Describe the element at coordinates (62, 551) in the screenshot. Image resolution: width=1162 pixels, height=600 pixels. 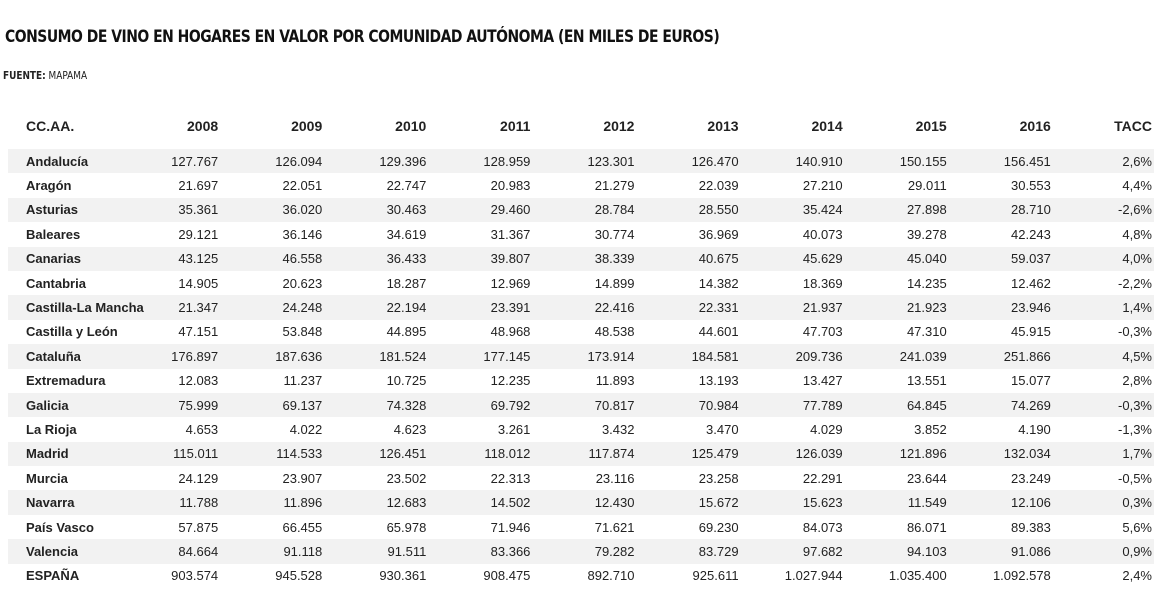
I see `region-cell: Valencia` at that location.